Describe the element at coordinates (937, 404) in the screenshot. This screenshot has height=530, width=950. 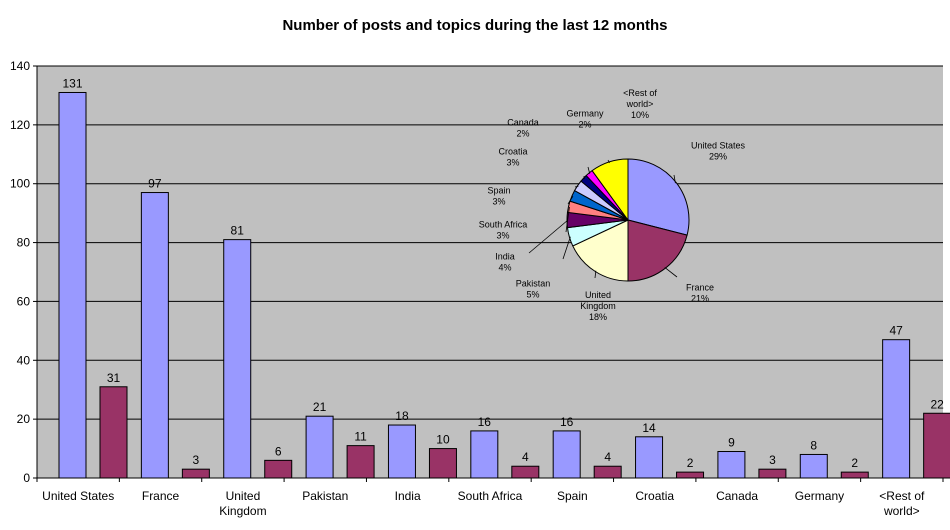
I see `bar-value-label: 22` at that location.